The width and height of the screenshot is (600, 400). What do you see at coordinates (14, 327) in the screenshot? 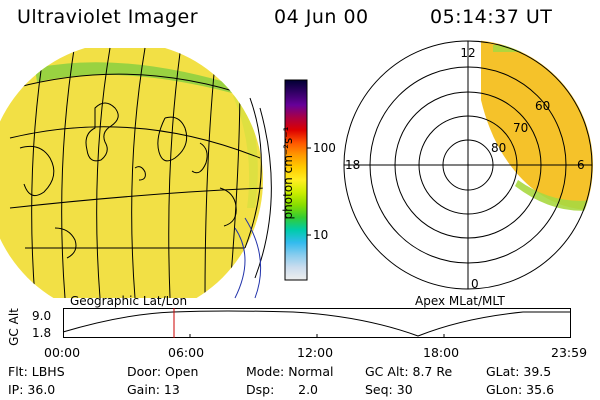
I see `alt-ylabel: GC Alt` at bounding box center [14, 327].